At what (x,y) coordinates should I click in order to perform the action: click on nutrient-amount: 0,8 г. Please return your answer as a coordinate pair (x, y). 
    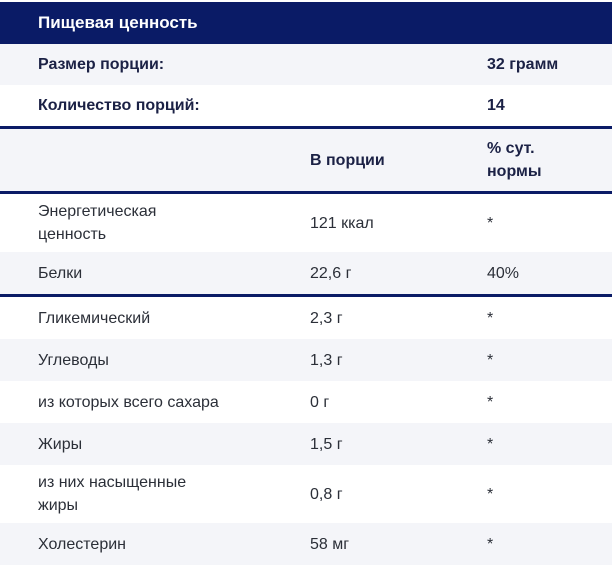
    Looking at the image, I should click on (326, 494).